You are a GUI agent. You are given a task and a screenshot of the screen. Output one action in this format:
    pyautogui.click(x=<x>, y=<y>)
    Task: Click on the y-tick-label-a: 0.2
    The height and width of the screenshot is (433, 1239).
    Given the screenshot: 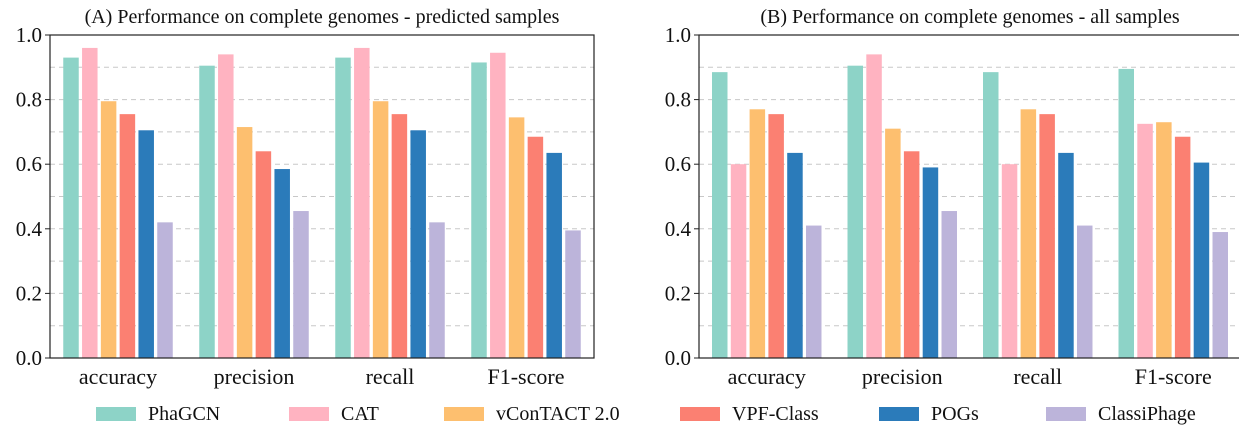 What is the action you would take?
    pyautogui.click(x=29, y=293)
    